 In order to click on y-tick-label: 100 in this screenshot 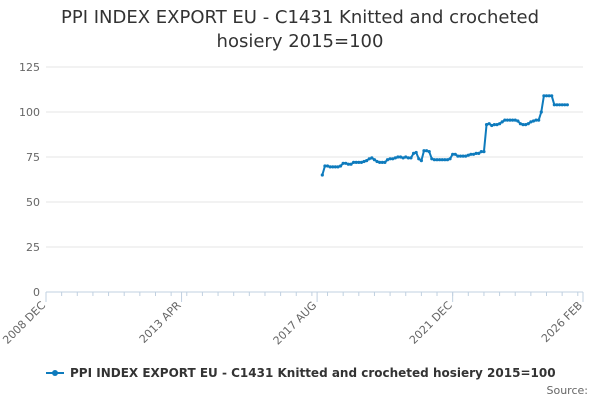, I will do `click(29, 112)`.